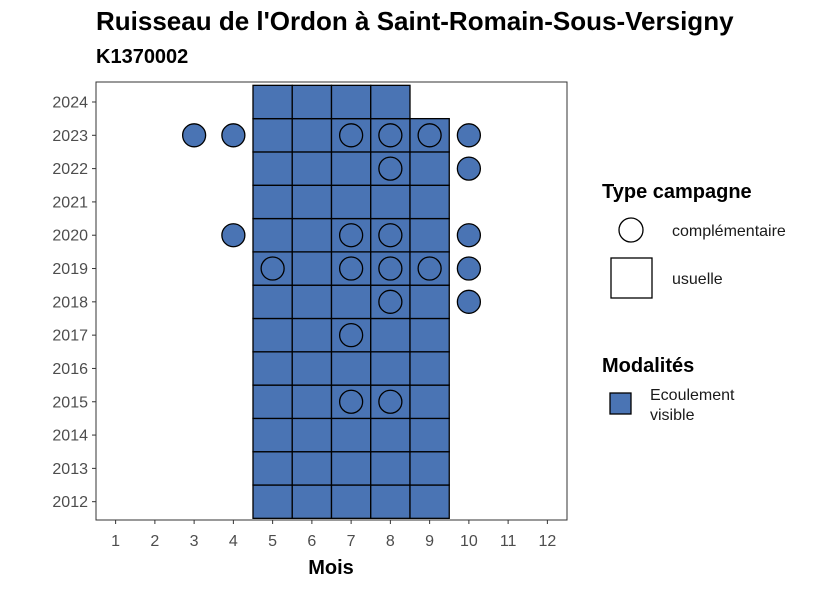 The width and height of the screenshot is (826, 590). Describe the element at coordinates (70, 336) in the screenshot. I see `y-tick-label: 2017` at that location.